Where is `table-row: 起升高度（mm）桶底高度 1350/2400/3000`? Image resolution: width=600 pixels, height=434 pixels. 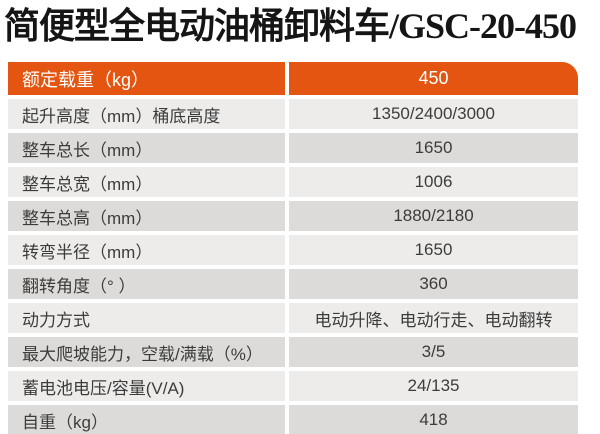 table-row: 起升高度（mm）桶底高度 1350/2400/3000 is located at coordinates (293, 114).